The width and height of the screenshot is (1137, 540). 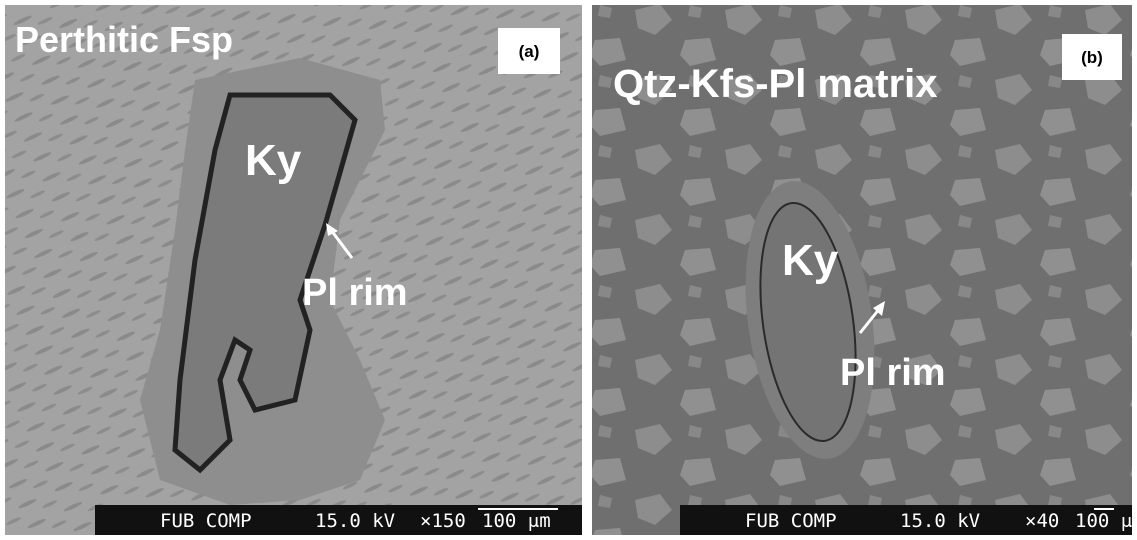 I want to click on panel-title: Qtz-Kfs-Pl matrix, so click(x=775, y=84).